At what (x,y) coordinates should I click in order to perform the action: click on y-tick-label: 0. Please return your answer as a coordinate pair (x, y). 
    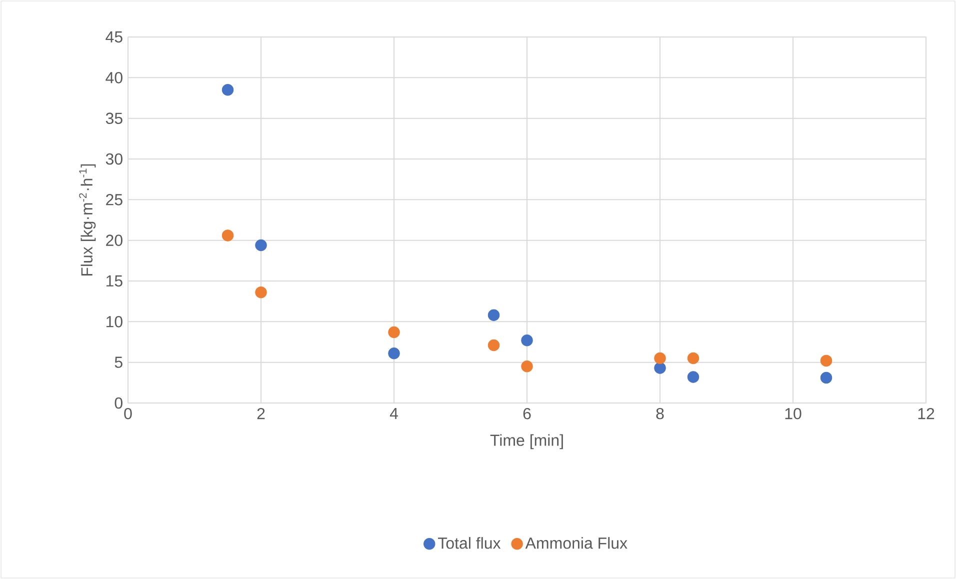
    Looking at the image, I should click on (118, 403).